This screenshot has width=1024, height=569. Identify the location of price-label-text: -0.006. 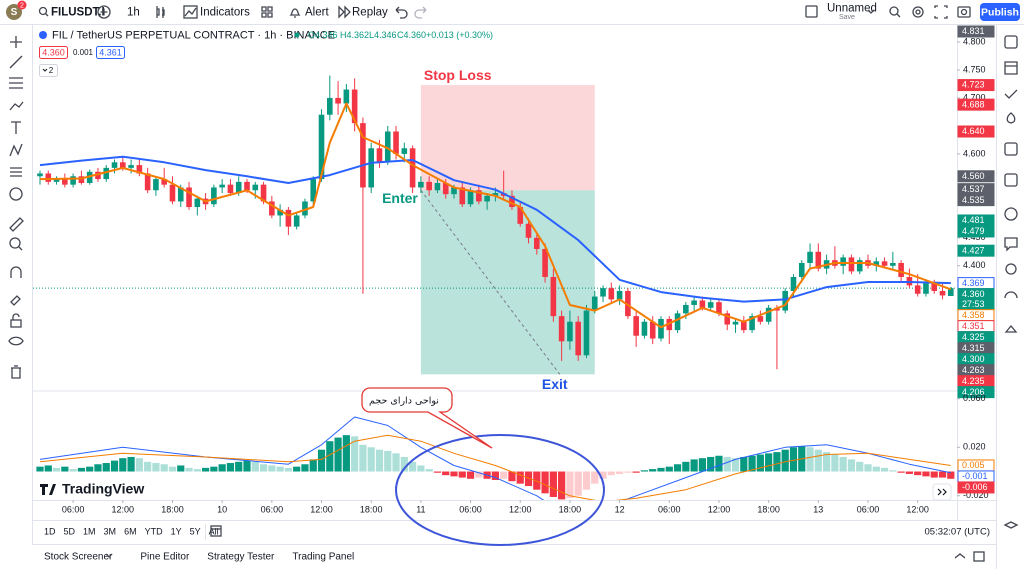
(975, 487).